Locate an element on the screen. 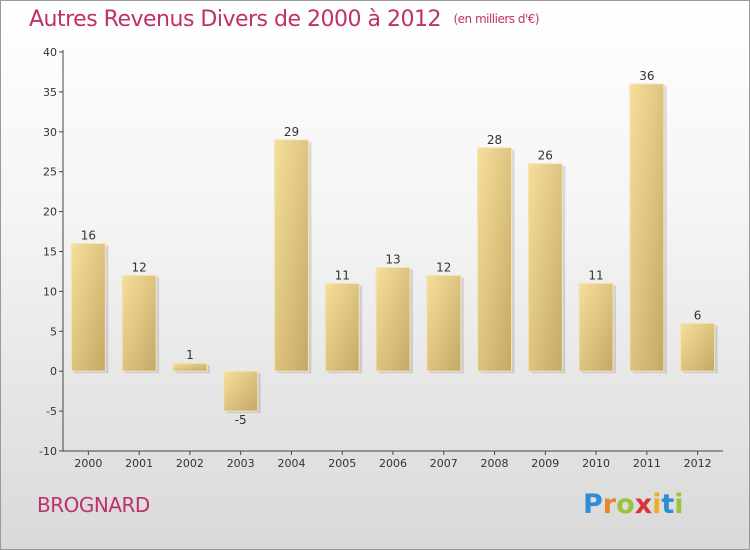 The image size is (750, 550). x-tick-label: 2002 is located at coordinates (190, 463).